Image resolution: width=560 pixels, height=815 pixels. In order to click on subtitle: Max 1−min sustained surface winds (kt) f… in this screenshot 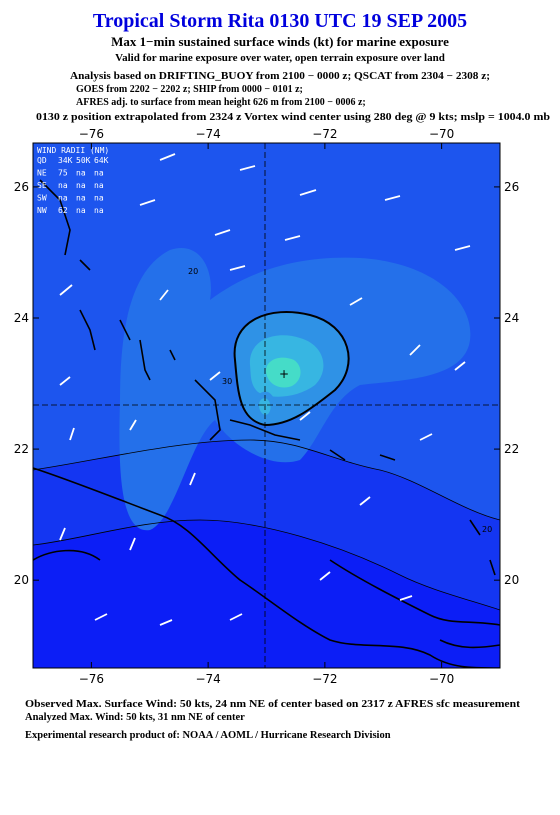, I will do `click(280, 41)`.